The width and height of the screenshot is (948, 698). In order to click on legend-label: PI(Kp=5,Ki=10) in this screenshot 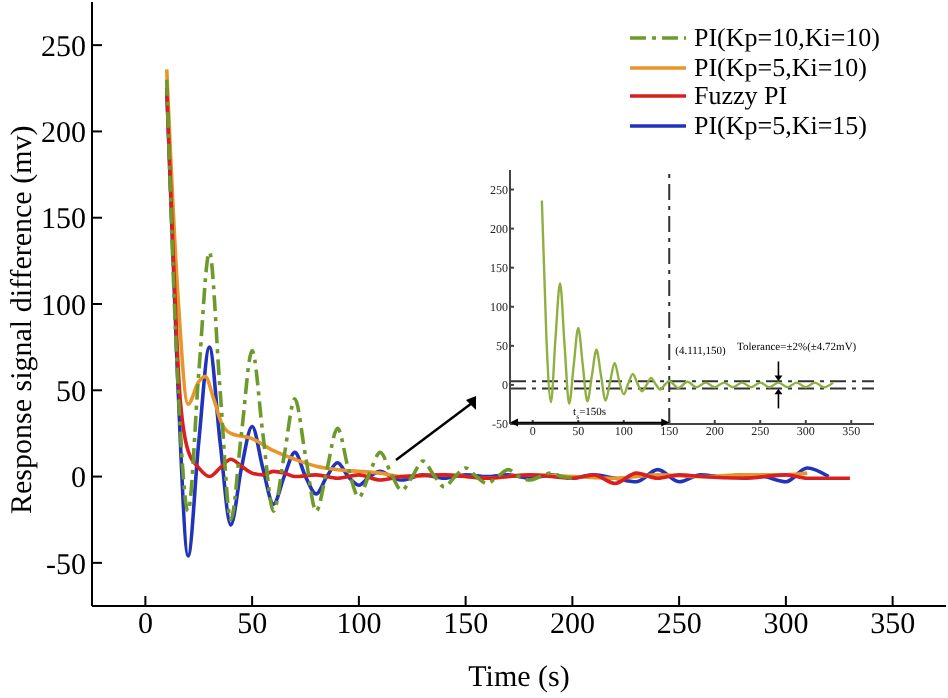, I will do `click(780, 66)`.